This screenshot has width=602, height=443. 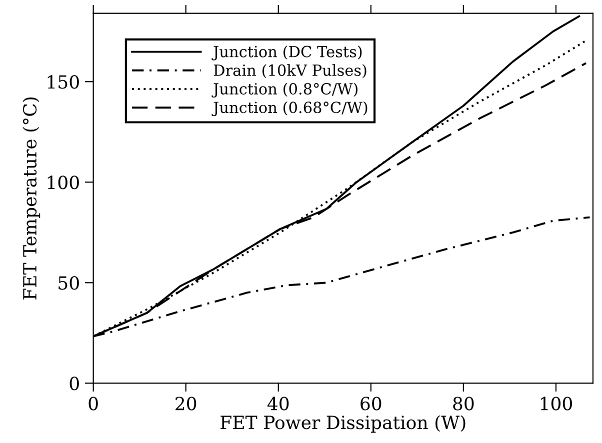 I want to click on y-axis-title: FET Temperature (°C), so click(x=31, y=198).